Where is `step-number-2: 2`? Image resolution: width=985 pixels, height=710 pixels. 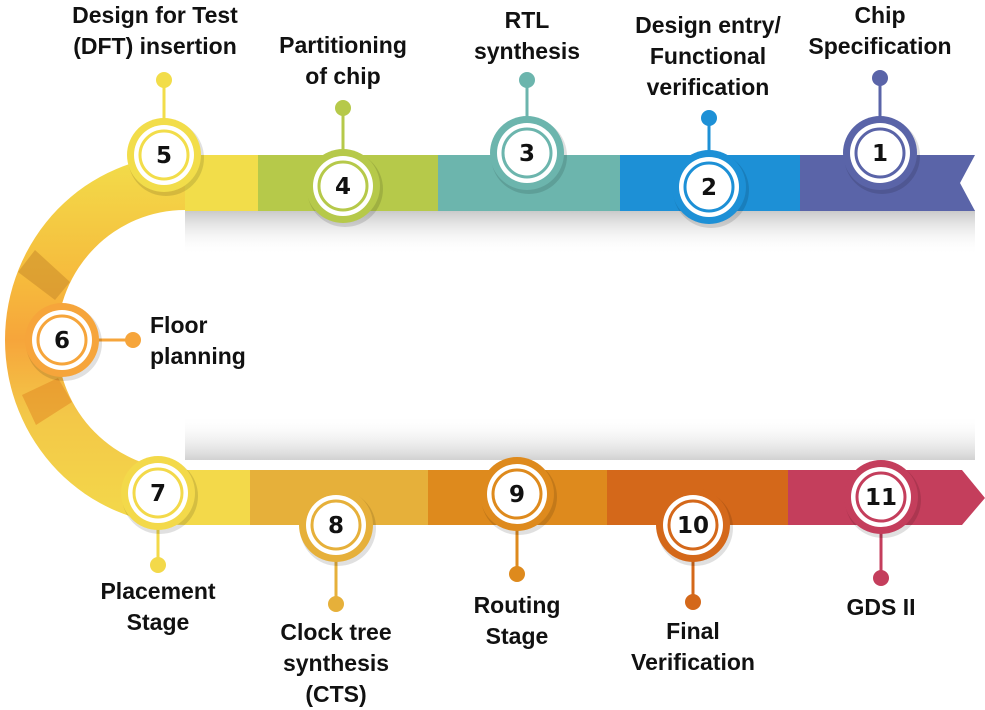 step-number-2: 2 is located at coordinates (709, 188).